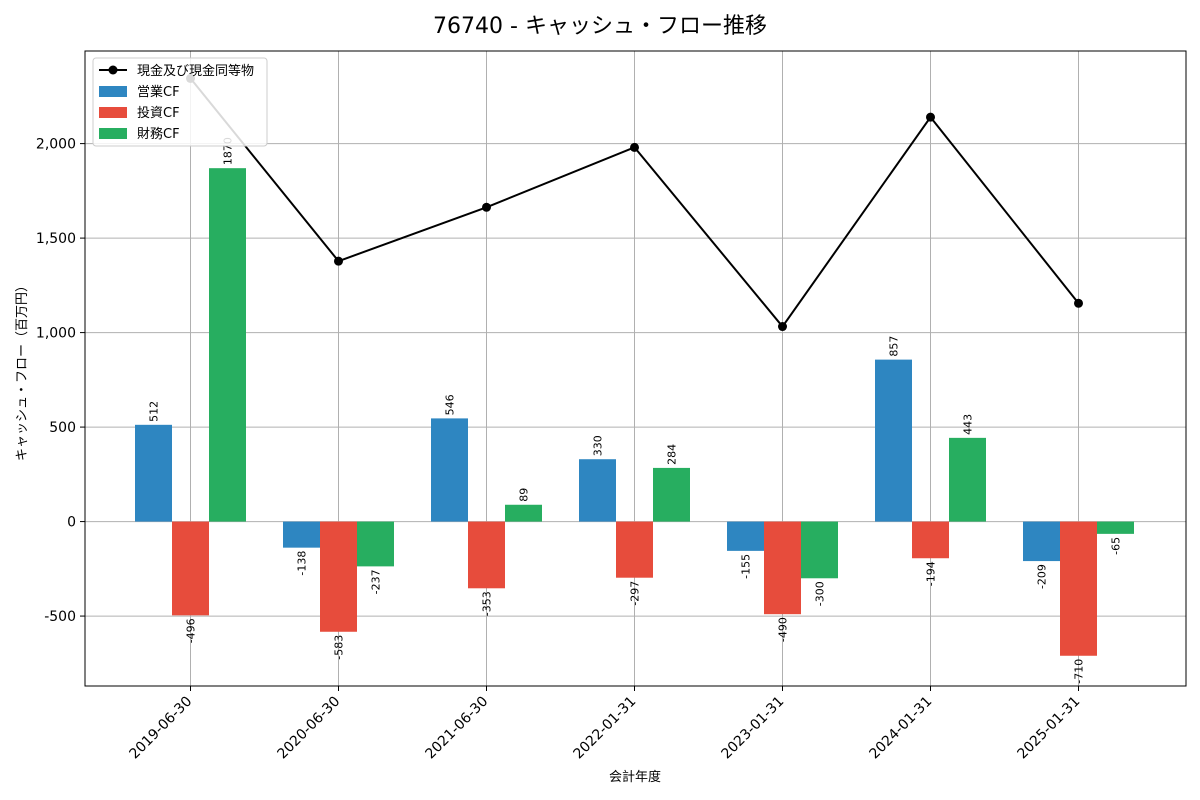  Describe the element at coordinates (598, 445) in the screenshot. I see `bar-value-label: 330` at that location.